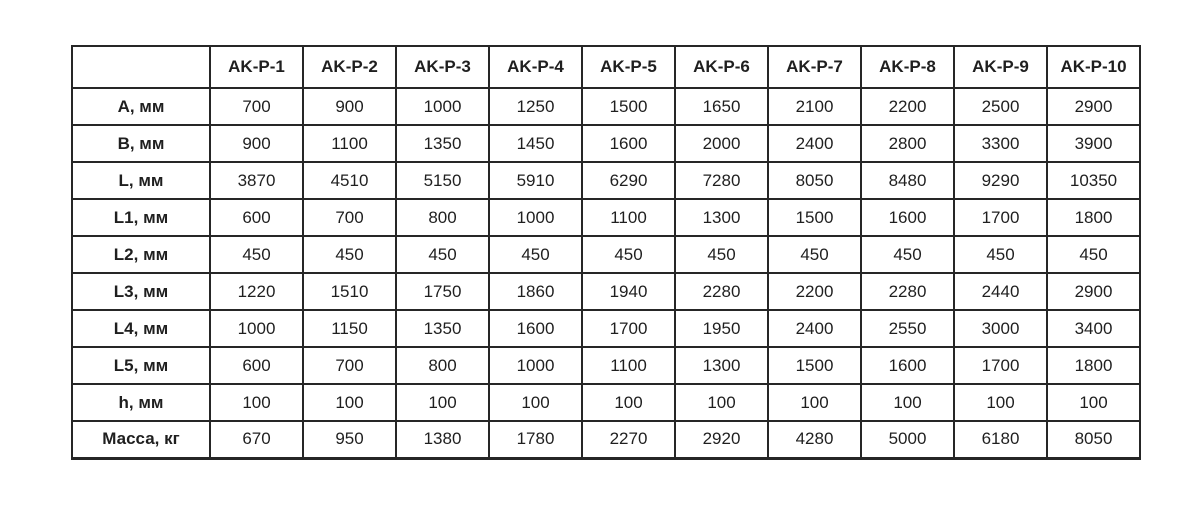  Describe the element at coordinates (1093, 439) in the screenshot. I see `data-cell: 8050` at that location.